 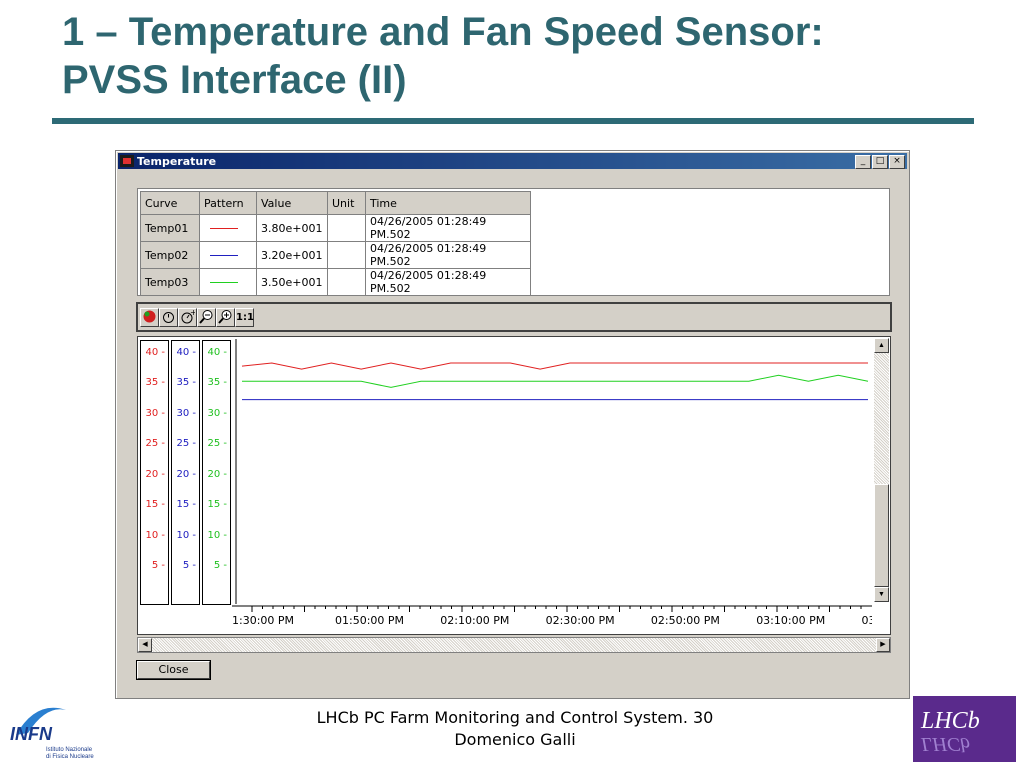 What do you see at coordinates (512, 161) in the screenshot?
I see `window-titlebar: Temperature _ □ ×` at bounding box center [512, 161].